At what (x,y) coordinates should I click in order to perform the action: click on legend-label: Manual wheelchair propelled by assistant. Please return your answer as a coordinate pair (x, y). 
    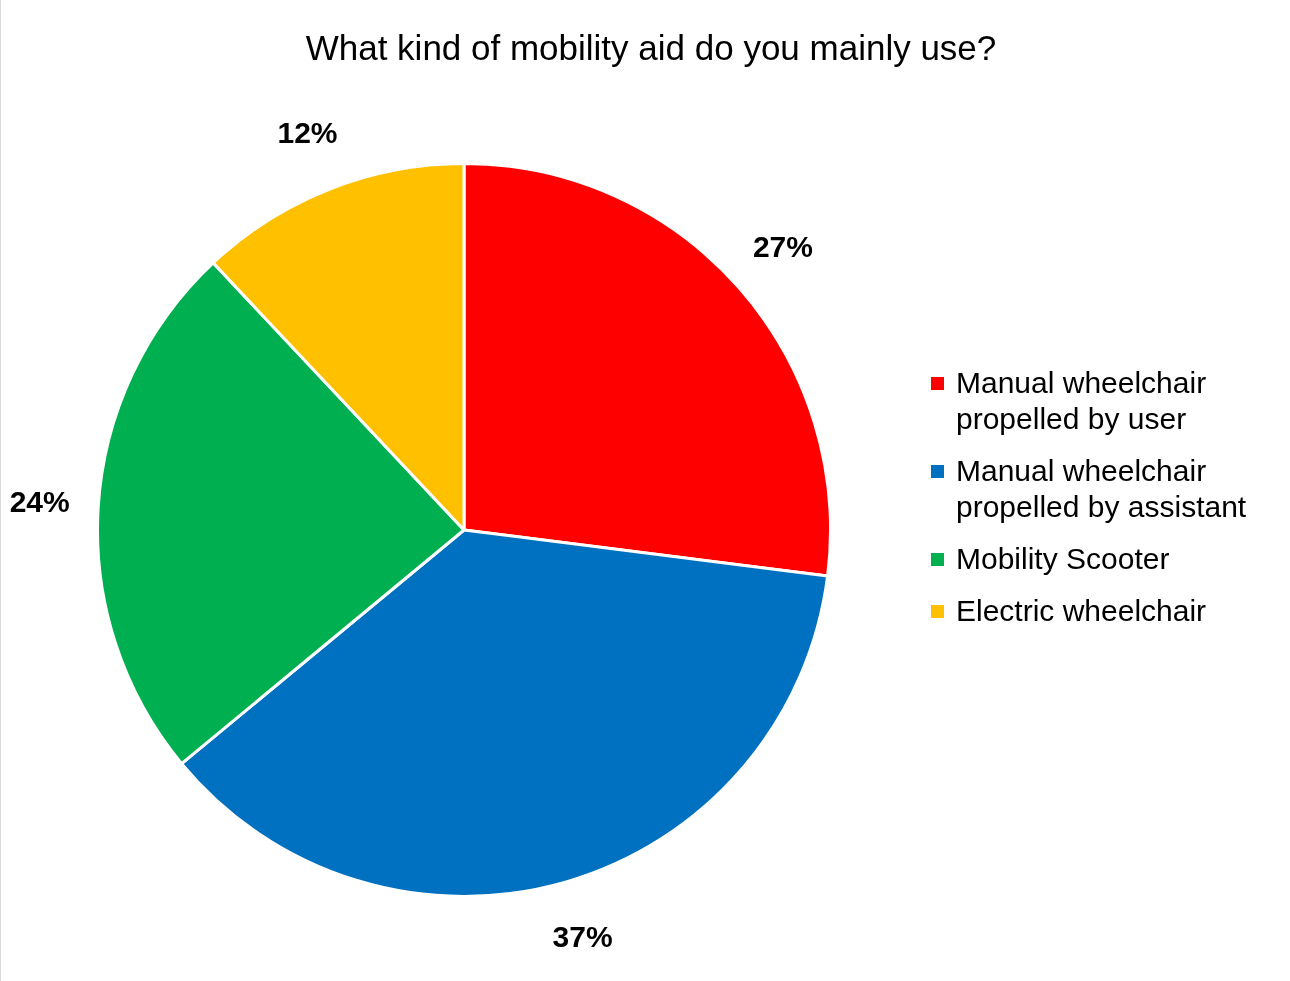
    Looking at the image, I should click on (1102, 489).